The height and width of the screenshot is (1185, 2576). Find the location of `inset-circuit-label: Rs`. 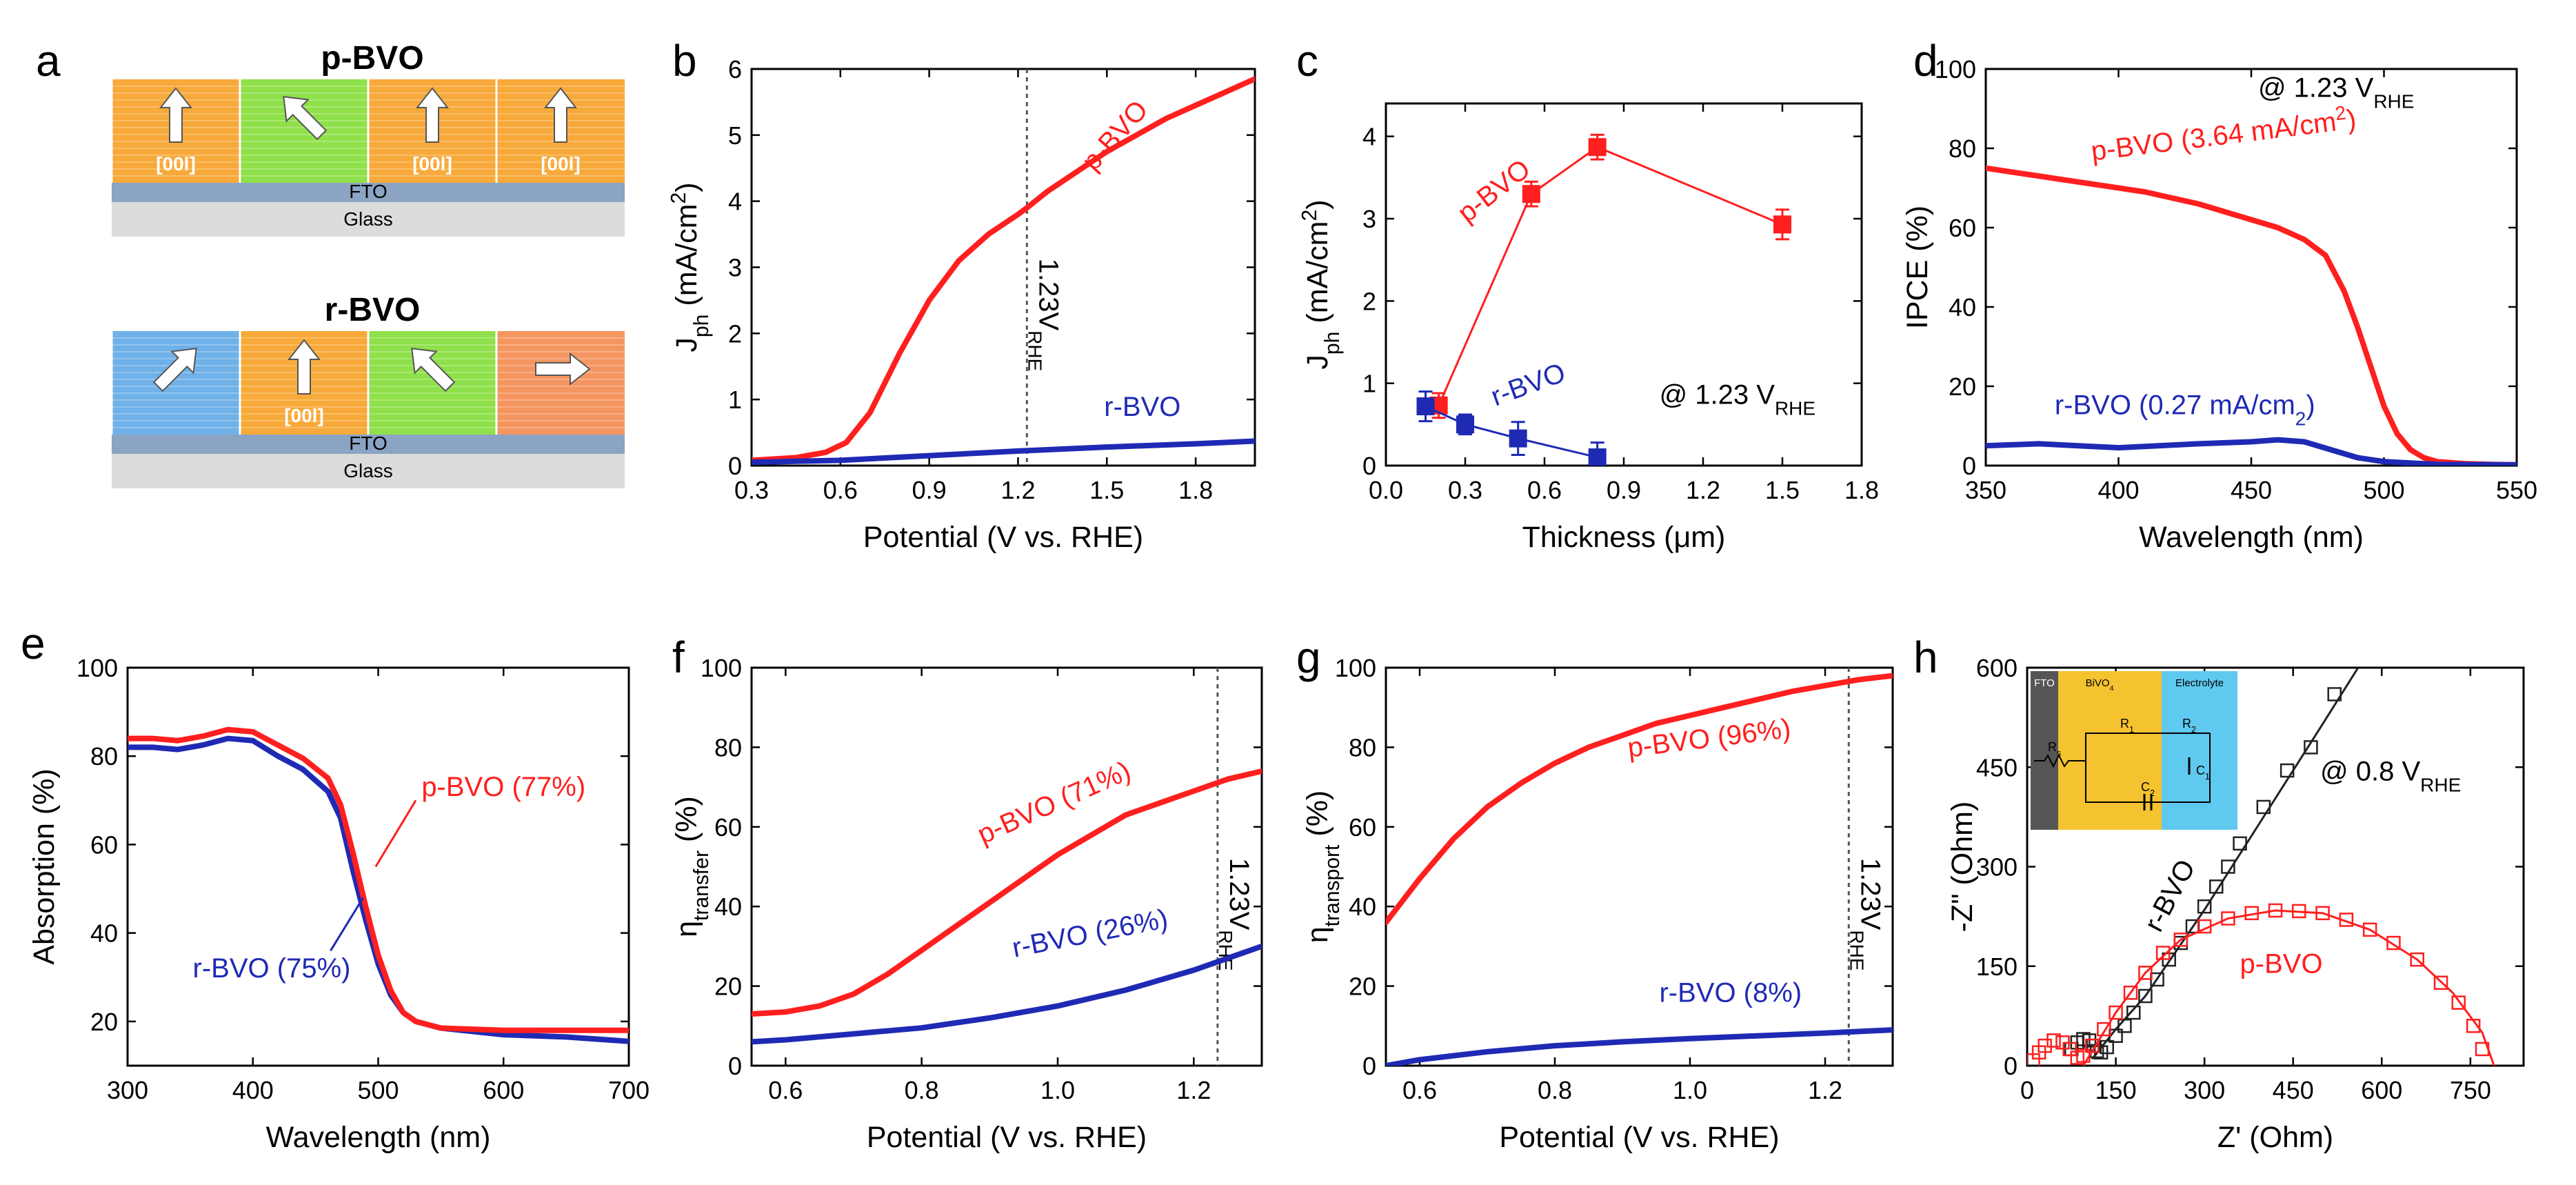

inset-circuit-label: Rs is located at coordinates (2054, 749).